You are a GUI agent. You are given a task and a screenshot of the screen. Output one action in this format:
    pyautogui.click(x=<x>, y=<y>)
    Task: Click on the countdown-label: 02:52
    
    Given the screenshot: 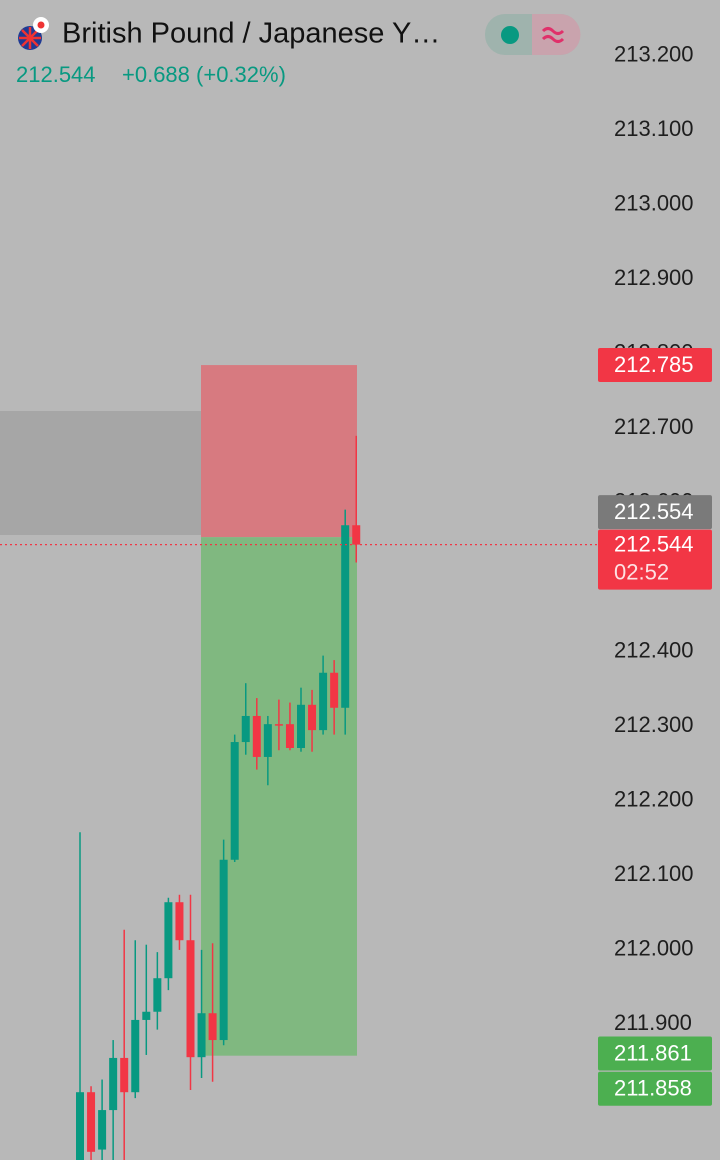 What is the action you would take?
    pyautogui.click(x=641, y=571)
    